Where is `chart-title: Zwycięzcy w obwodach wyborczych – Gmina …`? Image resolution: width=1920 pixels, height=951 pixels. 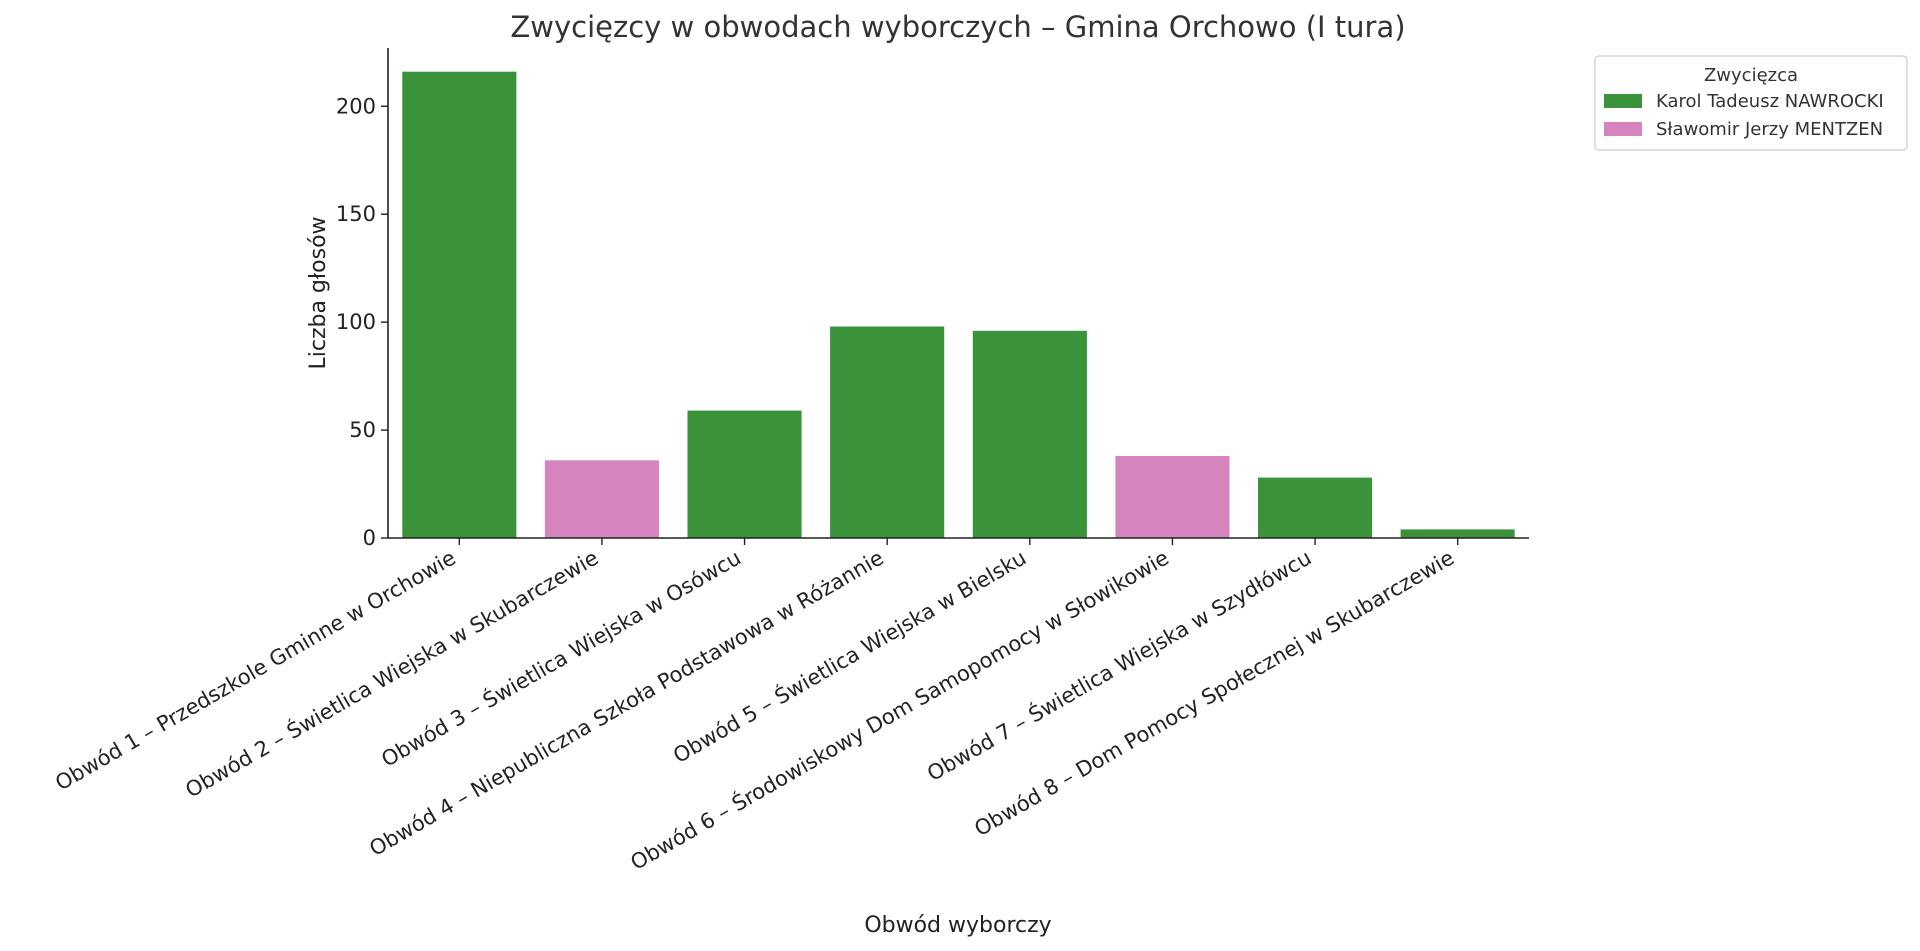 chart-title: Zwycięzcy w obwodach wyborczych – Gmina … is located at coordinates (957, 27).